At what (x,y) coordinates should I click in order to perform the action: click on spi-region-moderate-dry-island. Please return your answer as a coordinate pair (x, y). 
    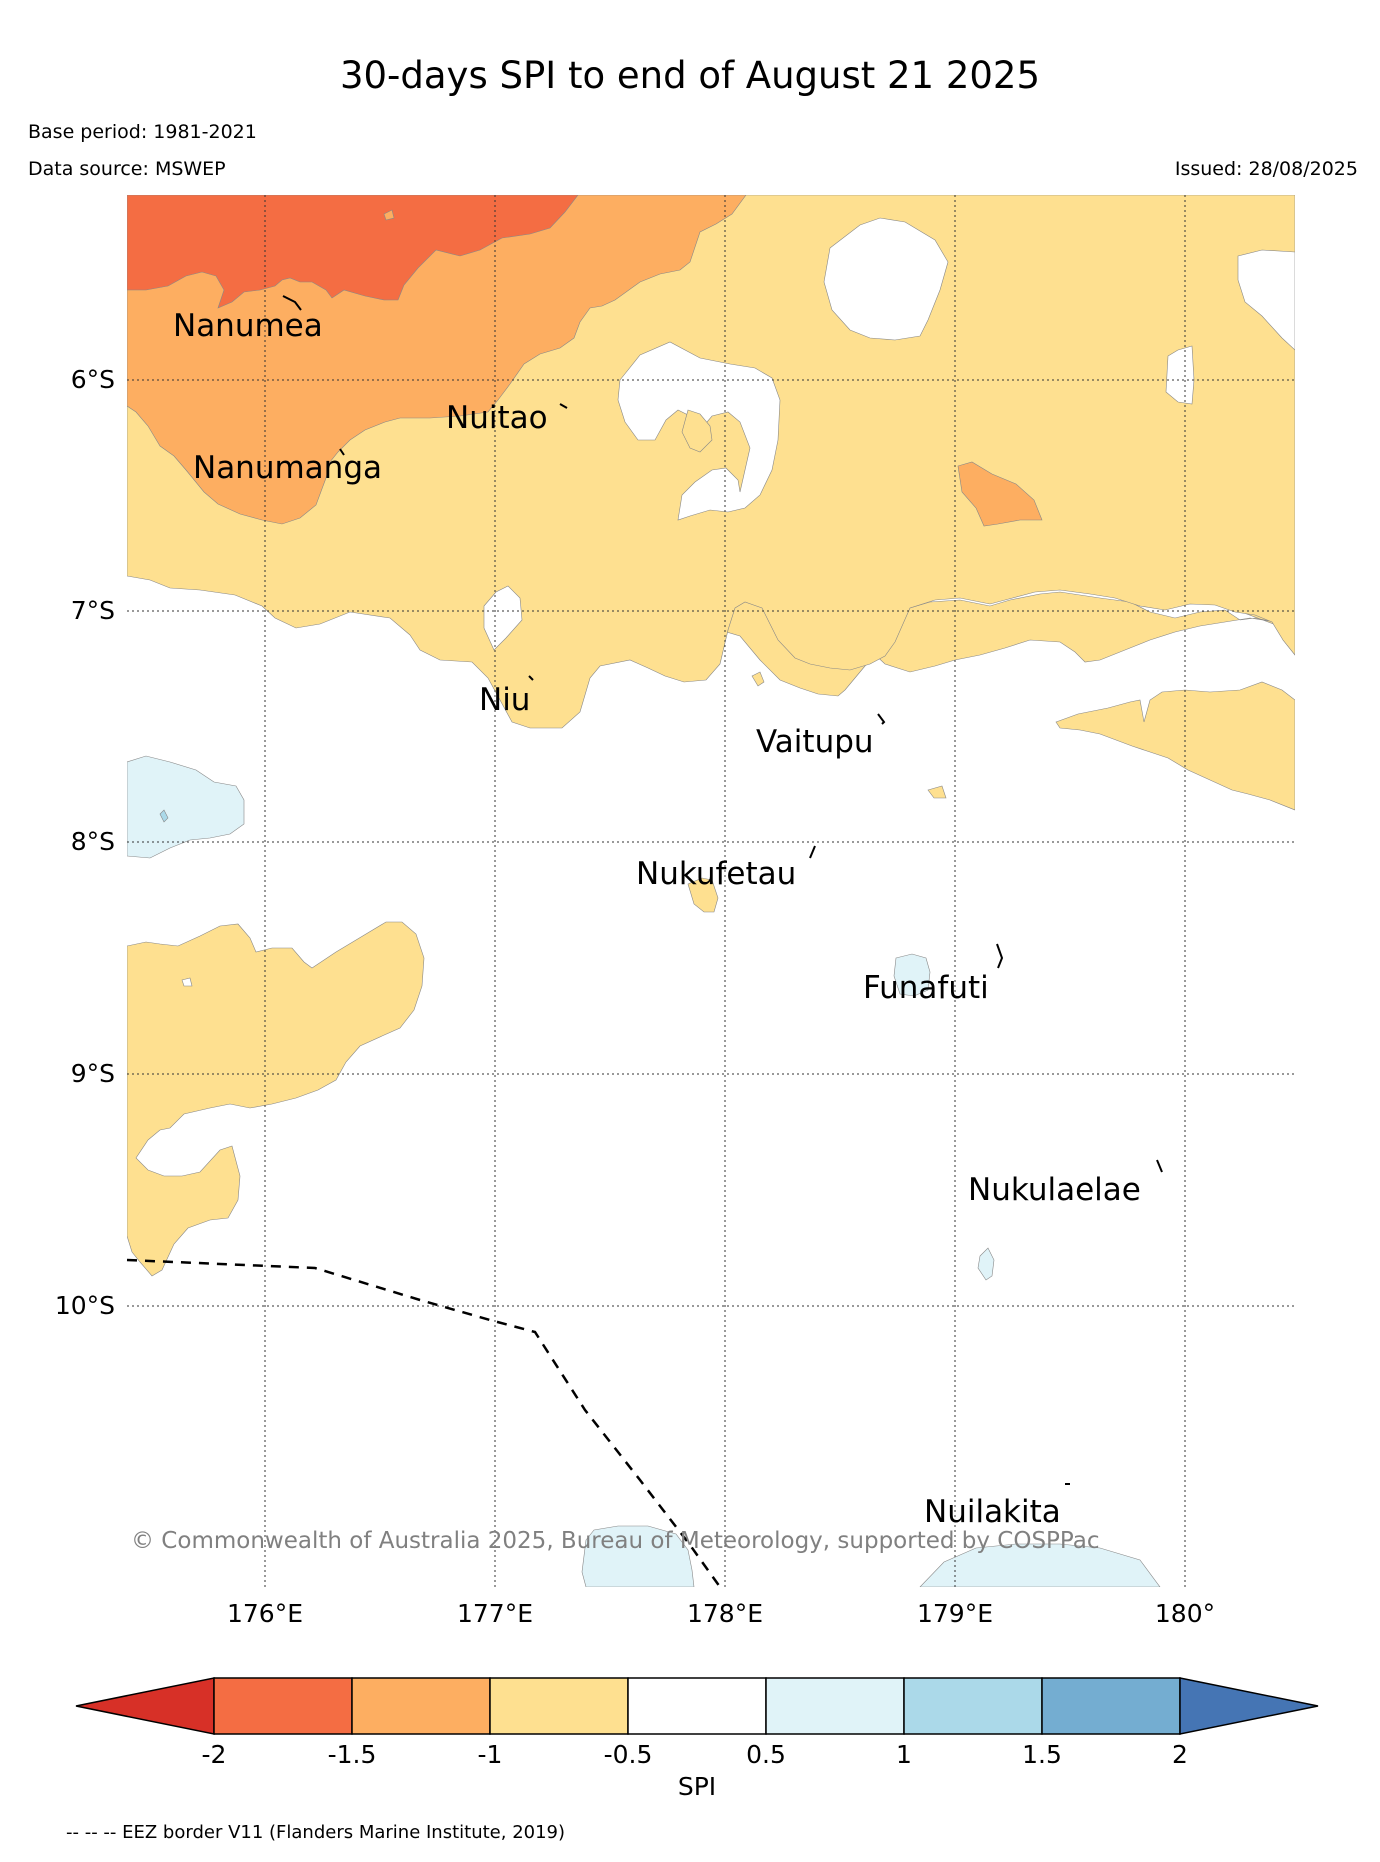
    Looking at the image, I should click on (697, 431).